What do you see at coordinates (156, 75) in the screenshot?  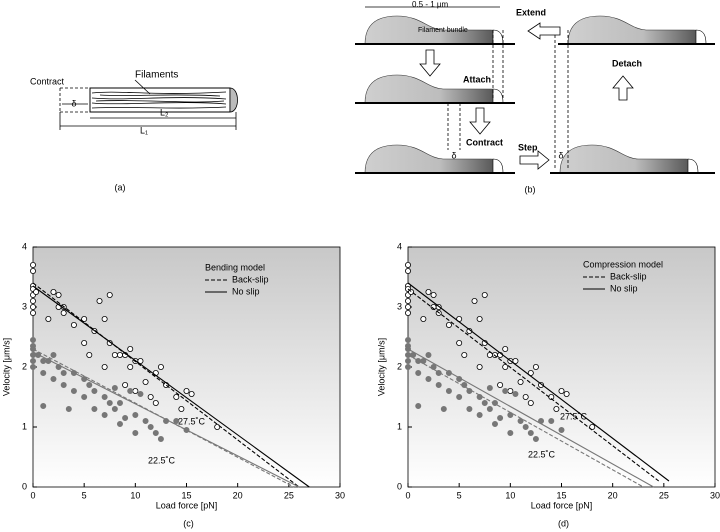 I see `label: Filaments` at bounding box center [156, 75].